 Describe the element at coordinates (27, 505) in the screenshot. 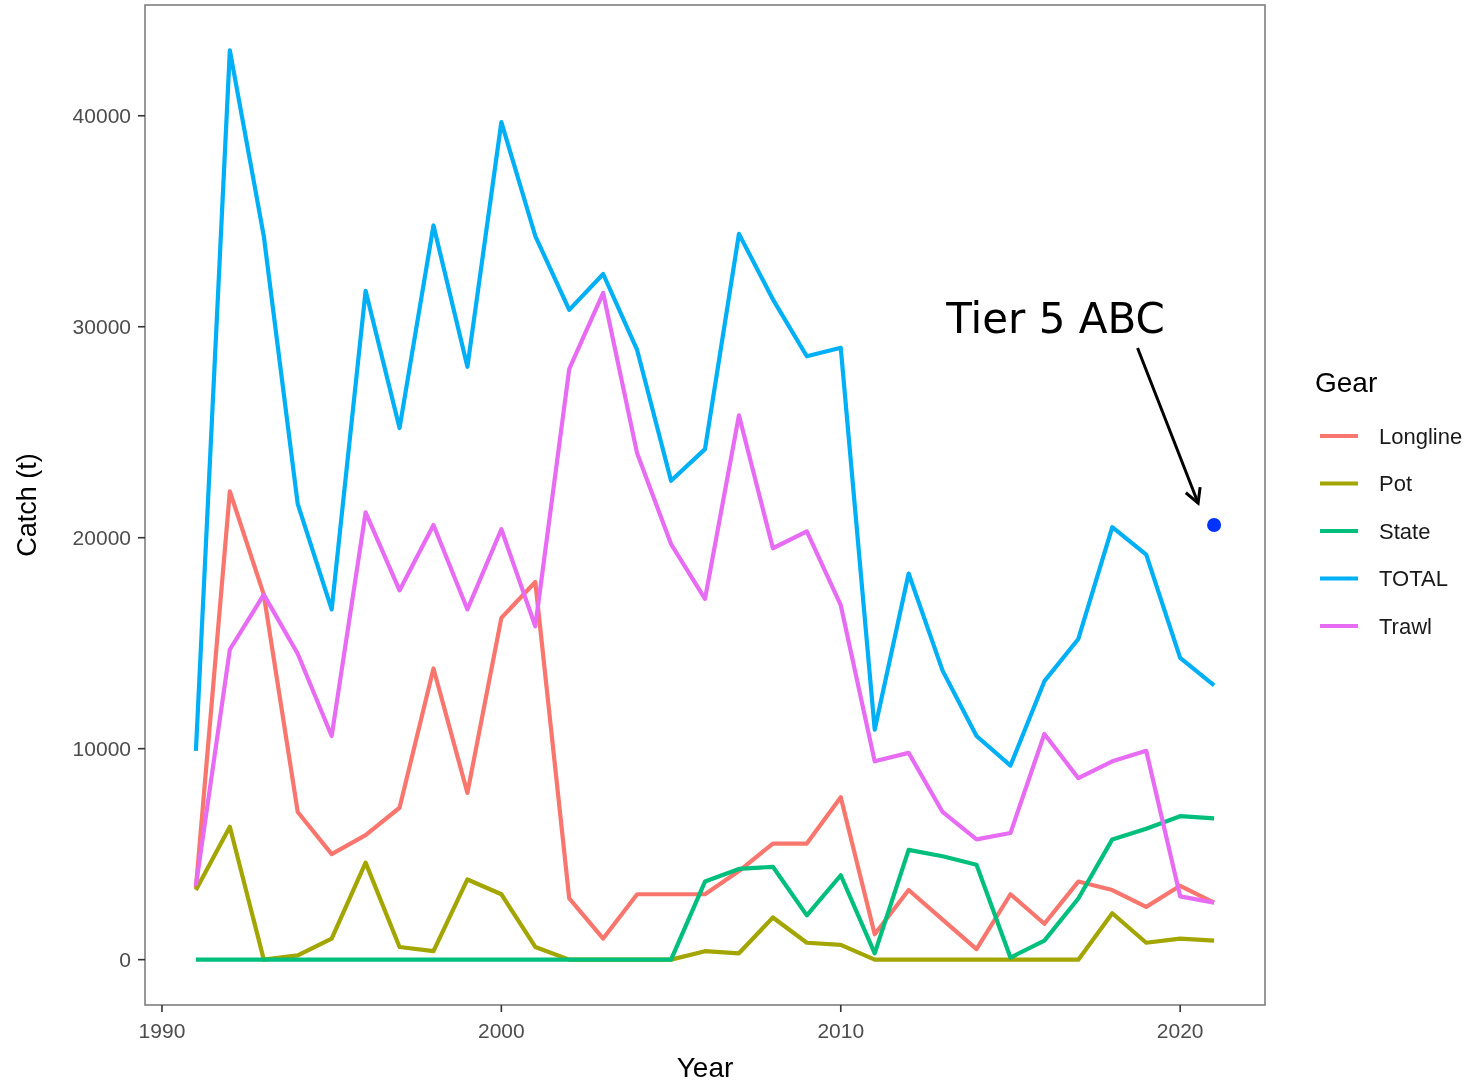

I see `y-axis-title: Catch (t)` at that location.